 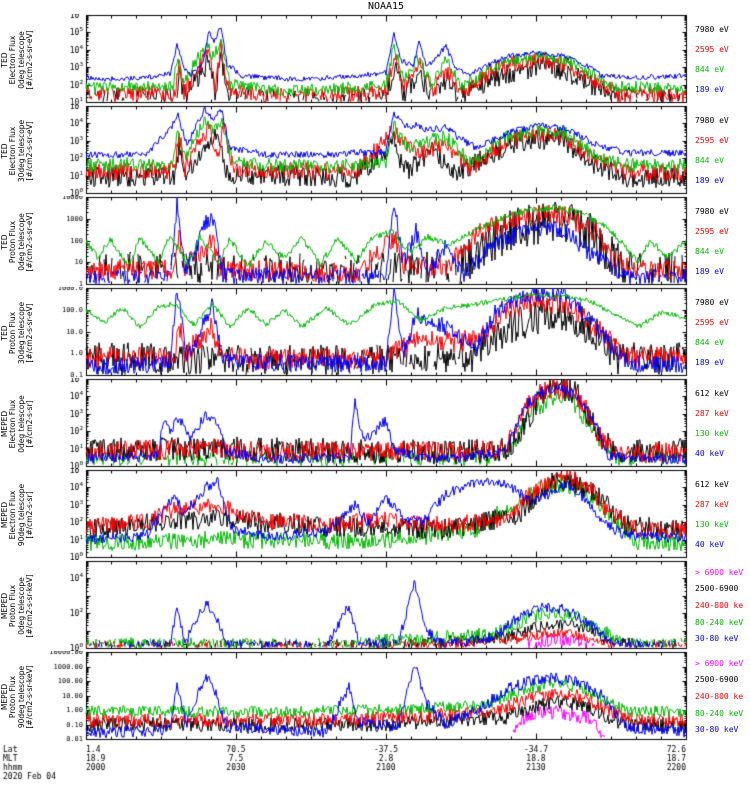 I want to click on panel-canvas-meped-proton-0deg, so click(x=363, y=605).